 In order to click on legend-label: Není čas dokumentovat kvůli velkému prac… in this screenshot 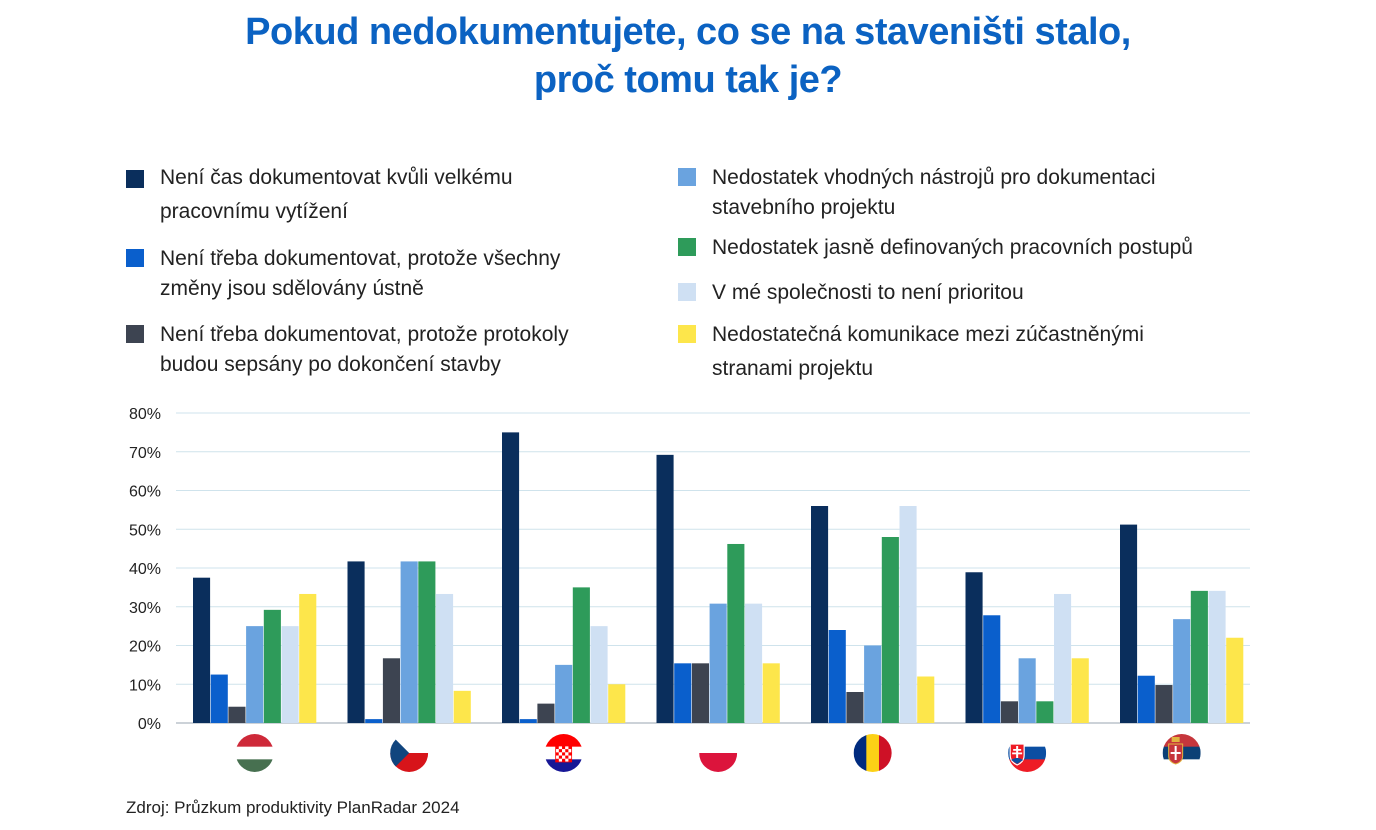, I will do `click(336, 194)`.